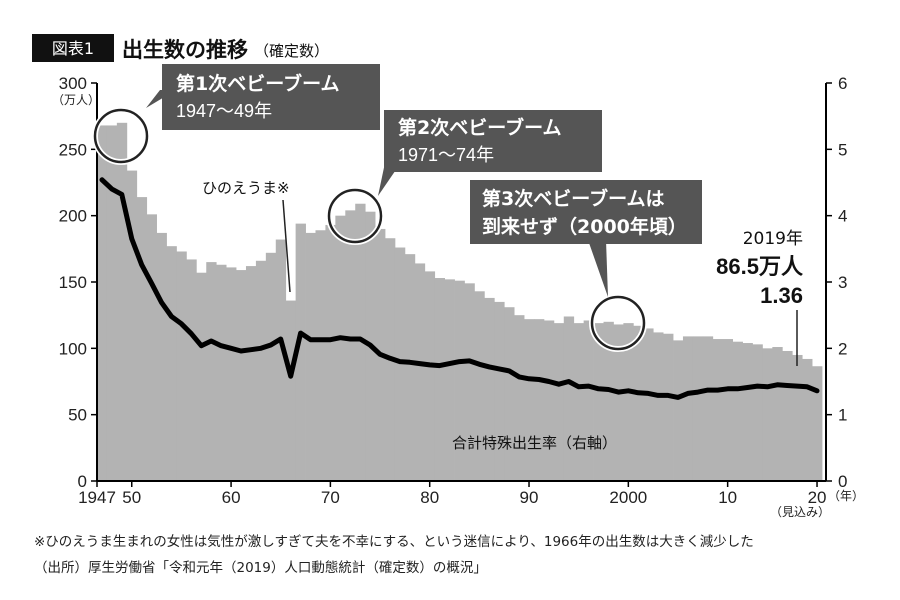  I want to click on bar-1989, so click(519, 398).